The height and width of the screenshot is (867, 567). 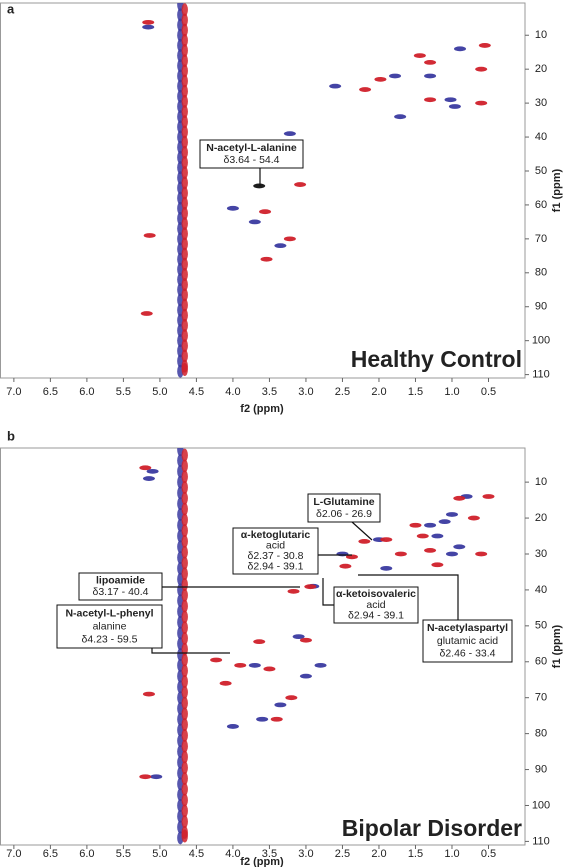 I want to click on x-tick-label: 1.5, so click(x=415, y=854).